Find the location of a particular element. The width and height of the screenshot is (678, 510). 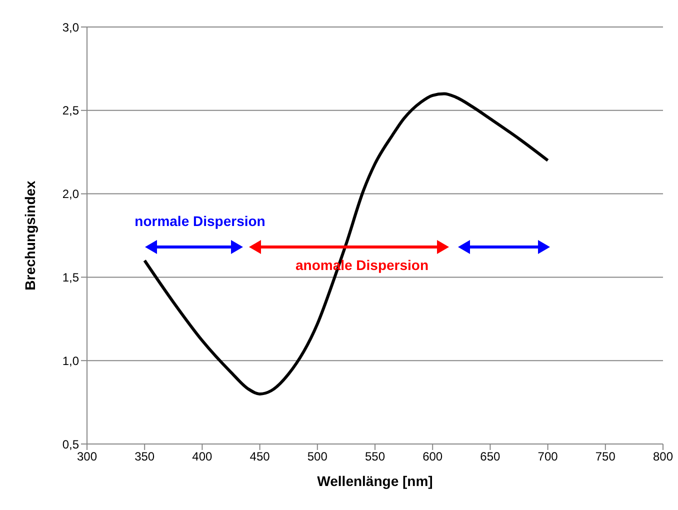

x-tick-label: 350 is located at coordinates (144, 457).